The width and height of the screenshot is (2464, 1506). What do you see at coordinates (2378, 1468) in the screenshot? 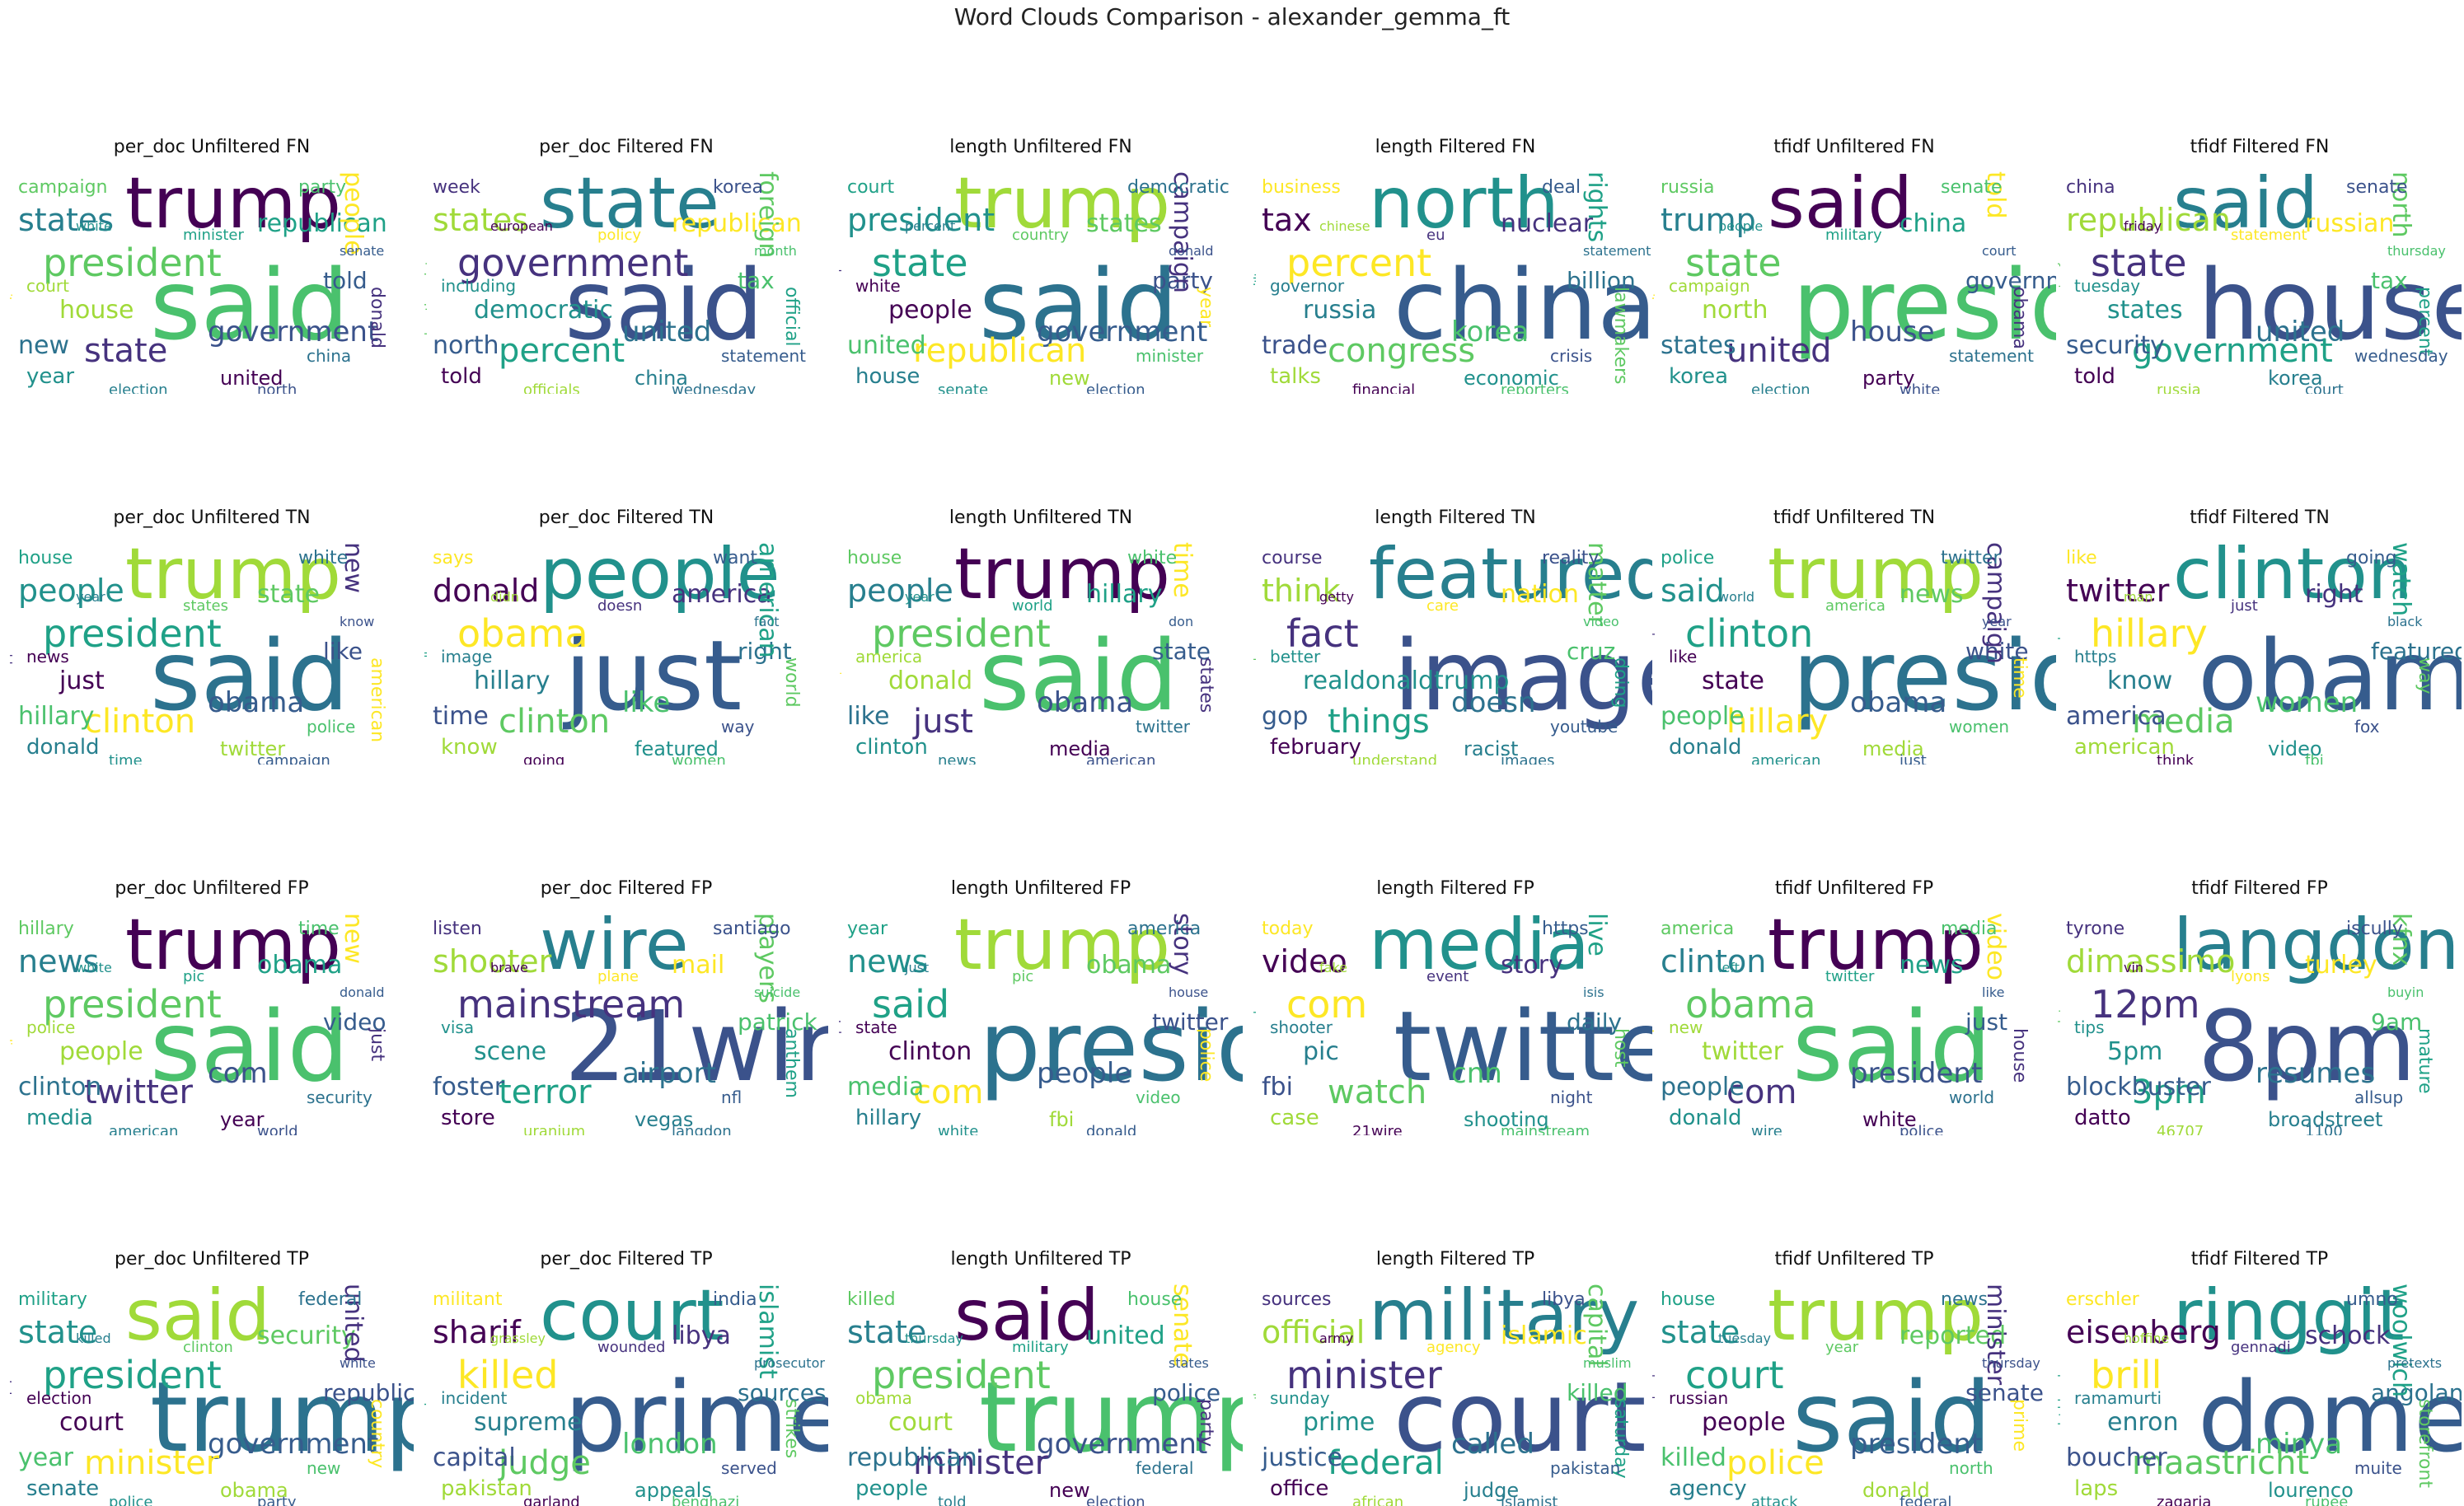
I see `cloud-word: muite` at bounding box center [2378, 1468].